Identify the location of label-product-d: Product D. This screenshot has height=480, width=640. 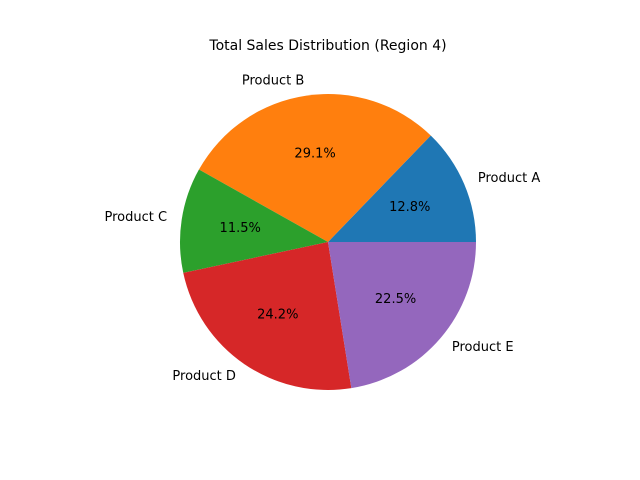
(204, 376).